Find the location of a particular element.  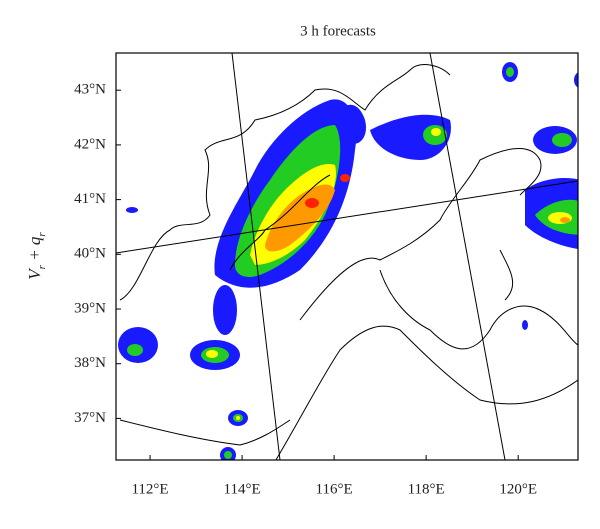

x-tick-label: 120°E is located at coordinates (518, 489).